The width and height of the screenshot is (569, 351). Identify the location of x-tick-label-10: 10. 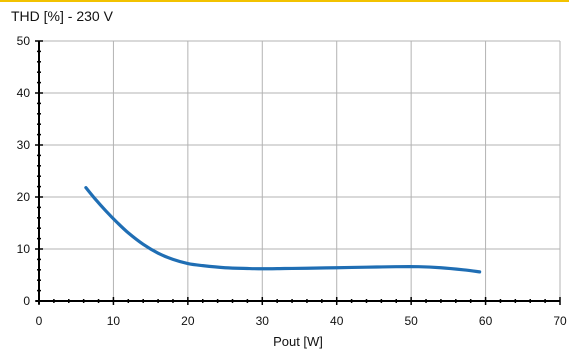
(114, 321).